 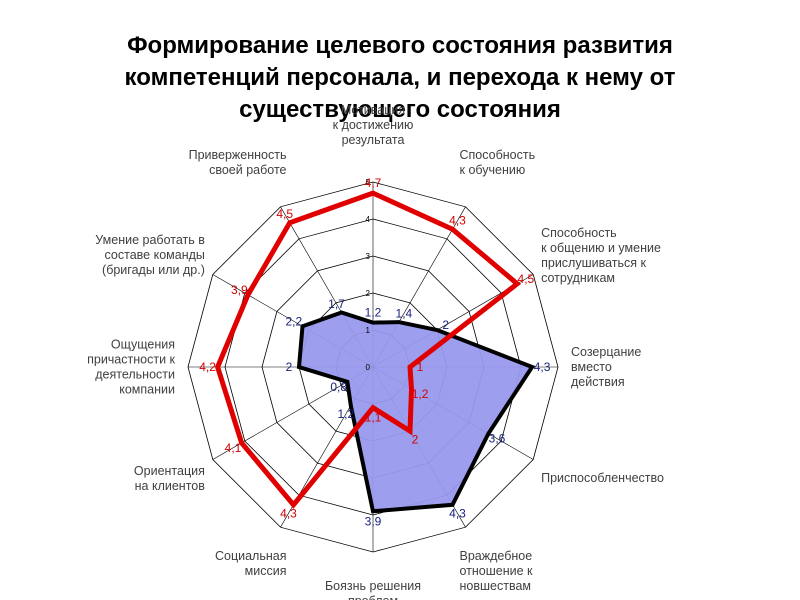 What do you see at coordinates (415, 440) in the screenshot?
I see `target-value-label: 2` at bounding box center [415, 440].